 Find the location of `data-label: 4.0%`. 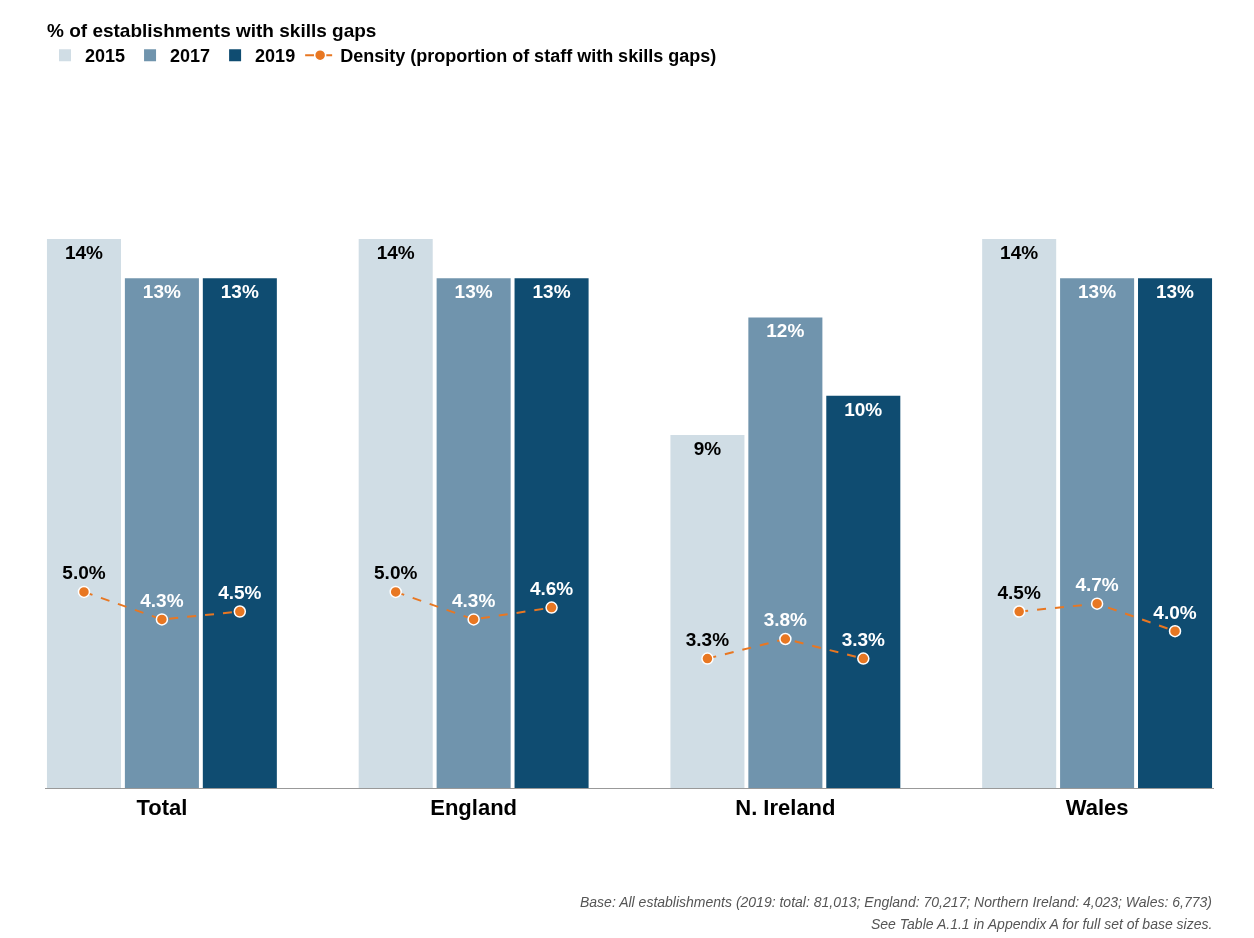

data-label: 4.0% is located at coordinates (1175, 612).